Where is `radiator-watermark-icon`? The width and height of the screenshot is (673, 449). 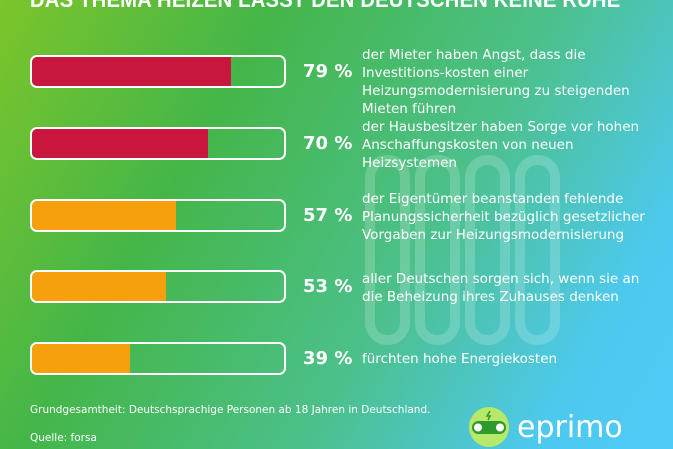
radiator-watermark-icon is located at coordinates (462, 250).